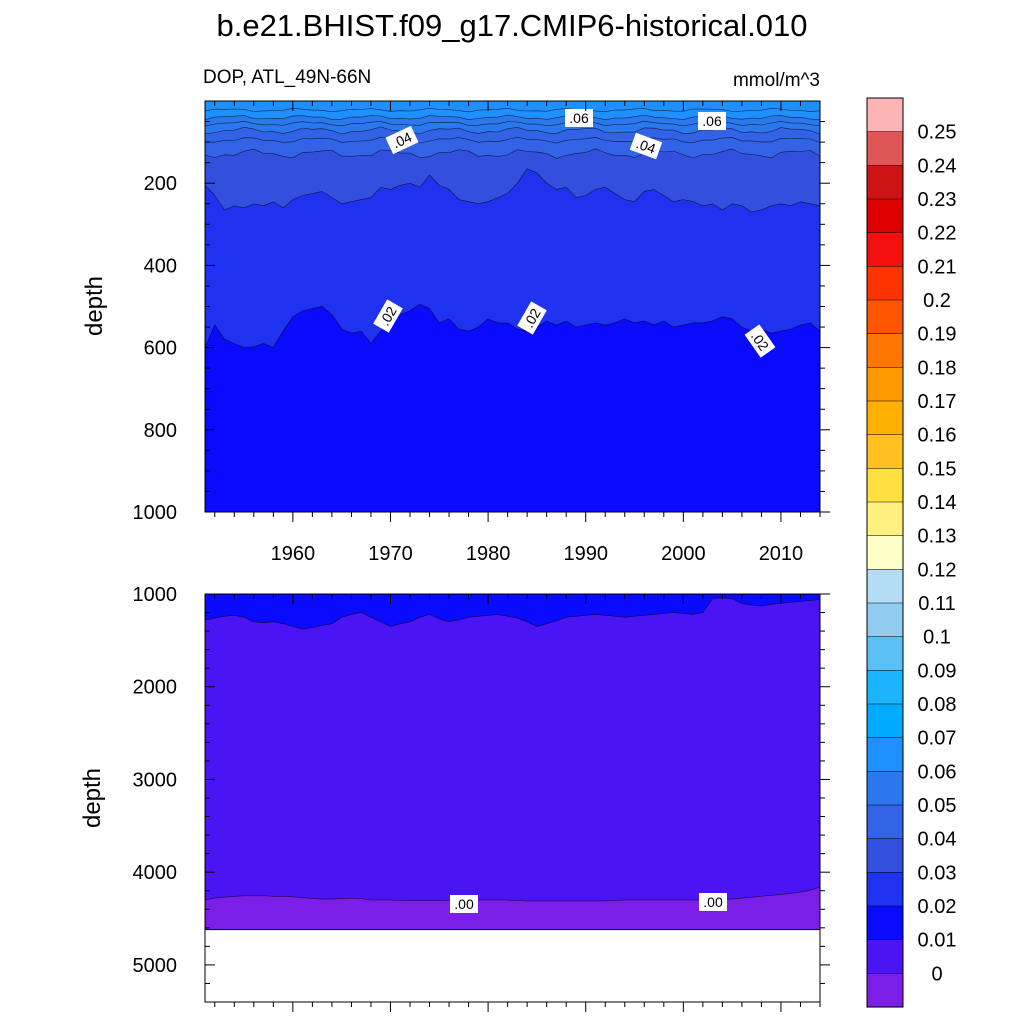  What do you see at coordinates (937, 335) in the screenshot?
I see `colorbar-label-6: 0.19` at bounding box center [937, 335].